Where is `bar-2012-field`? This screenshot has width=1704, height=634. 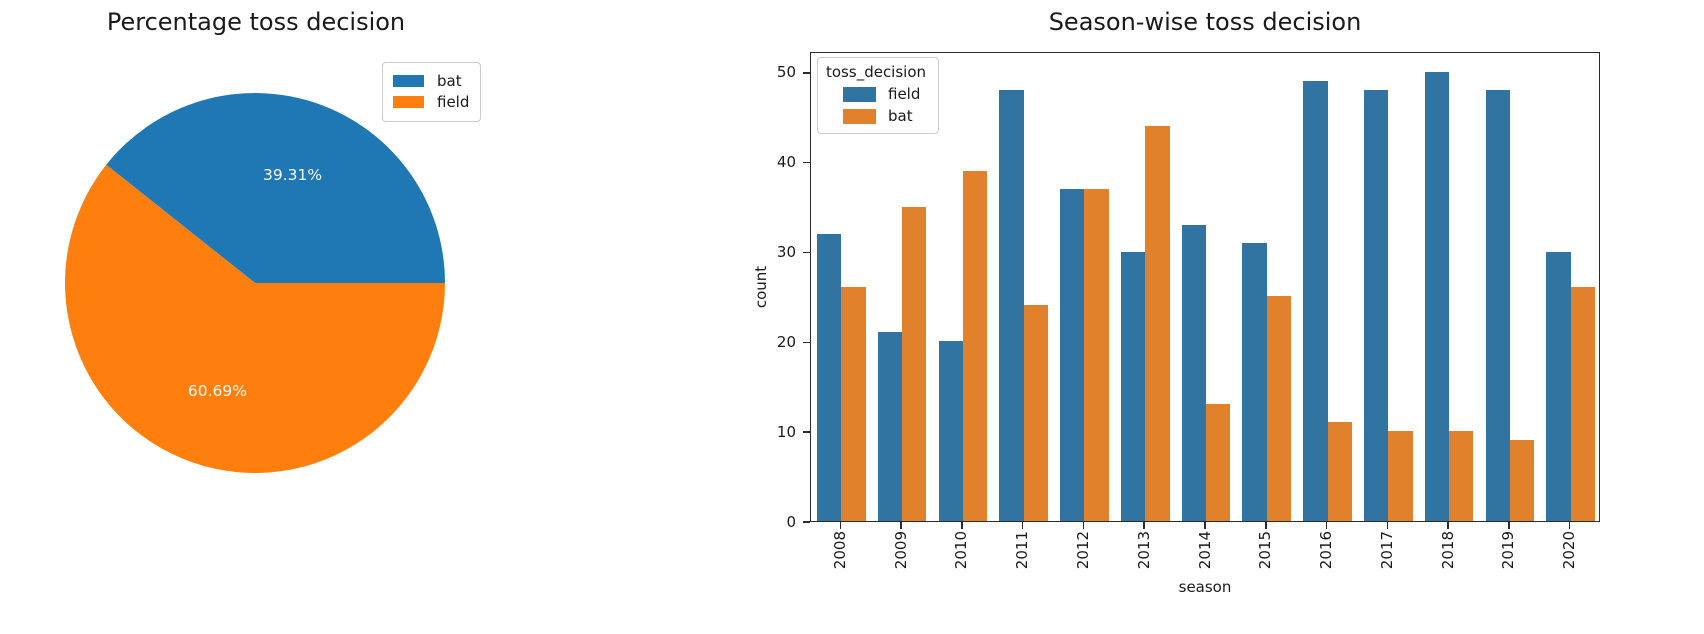 bar-2012-field is located at coordinates (1072, 354).